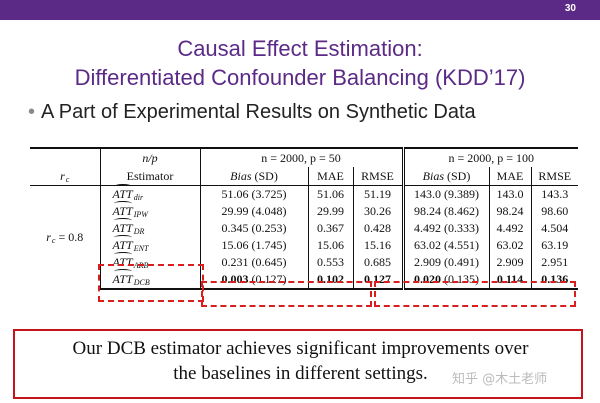 The image size is (600, 403). What do you see at coordinates (510, 211) in the screenshot?
I see `mae-cell: 98.24` at bounding box center [510, 211].